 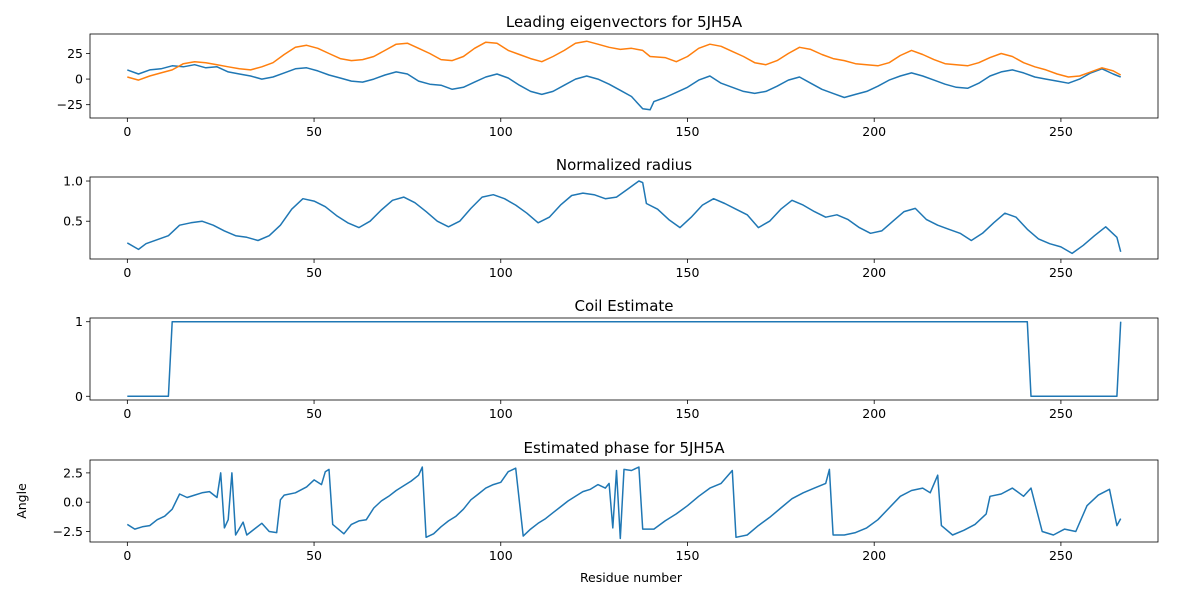 What do you see at coordinates (623, 306) in the screenshot?
I see `chart-title: Coil Estimate` at bounding box center [623, 306].